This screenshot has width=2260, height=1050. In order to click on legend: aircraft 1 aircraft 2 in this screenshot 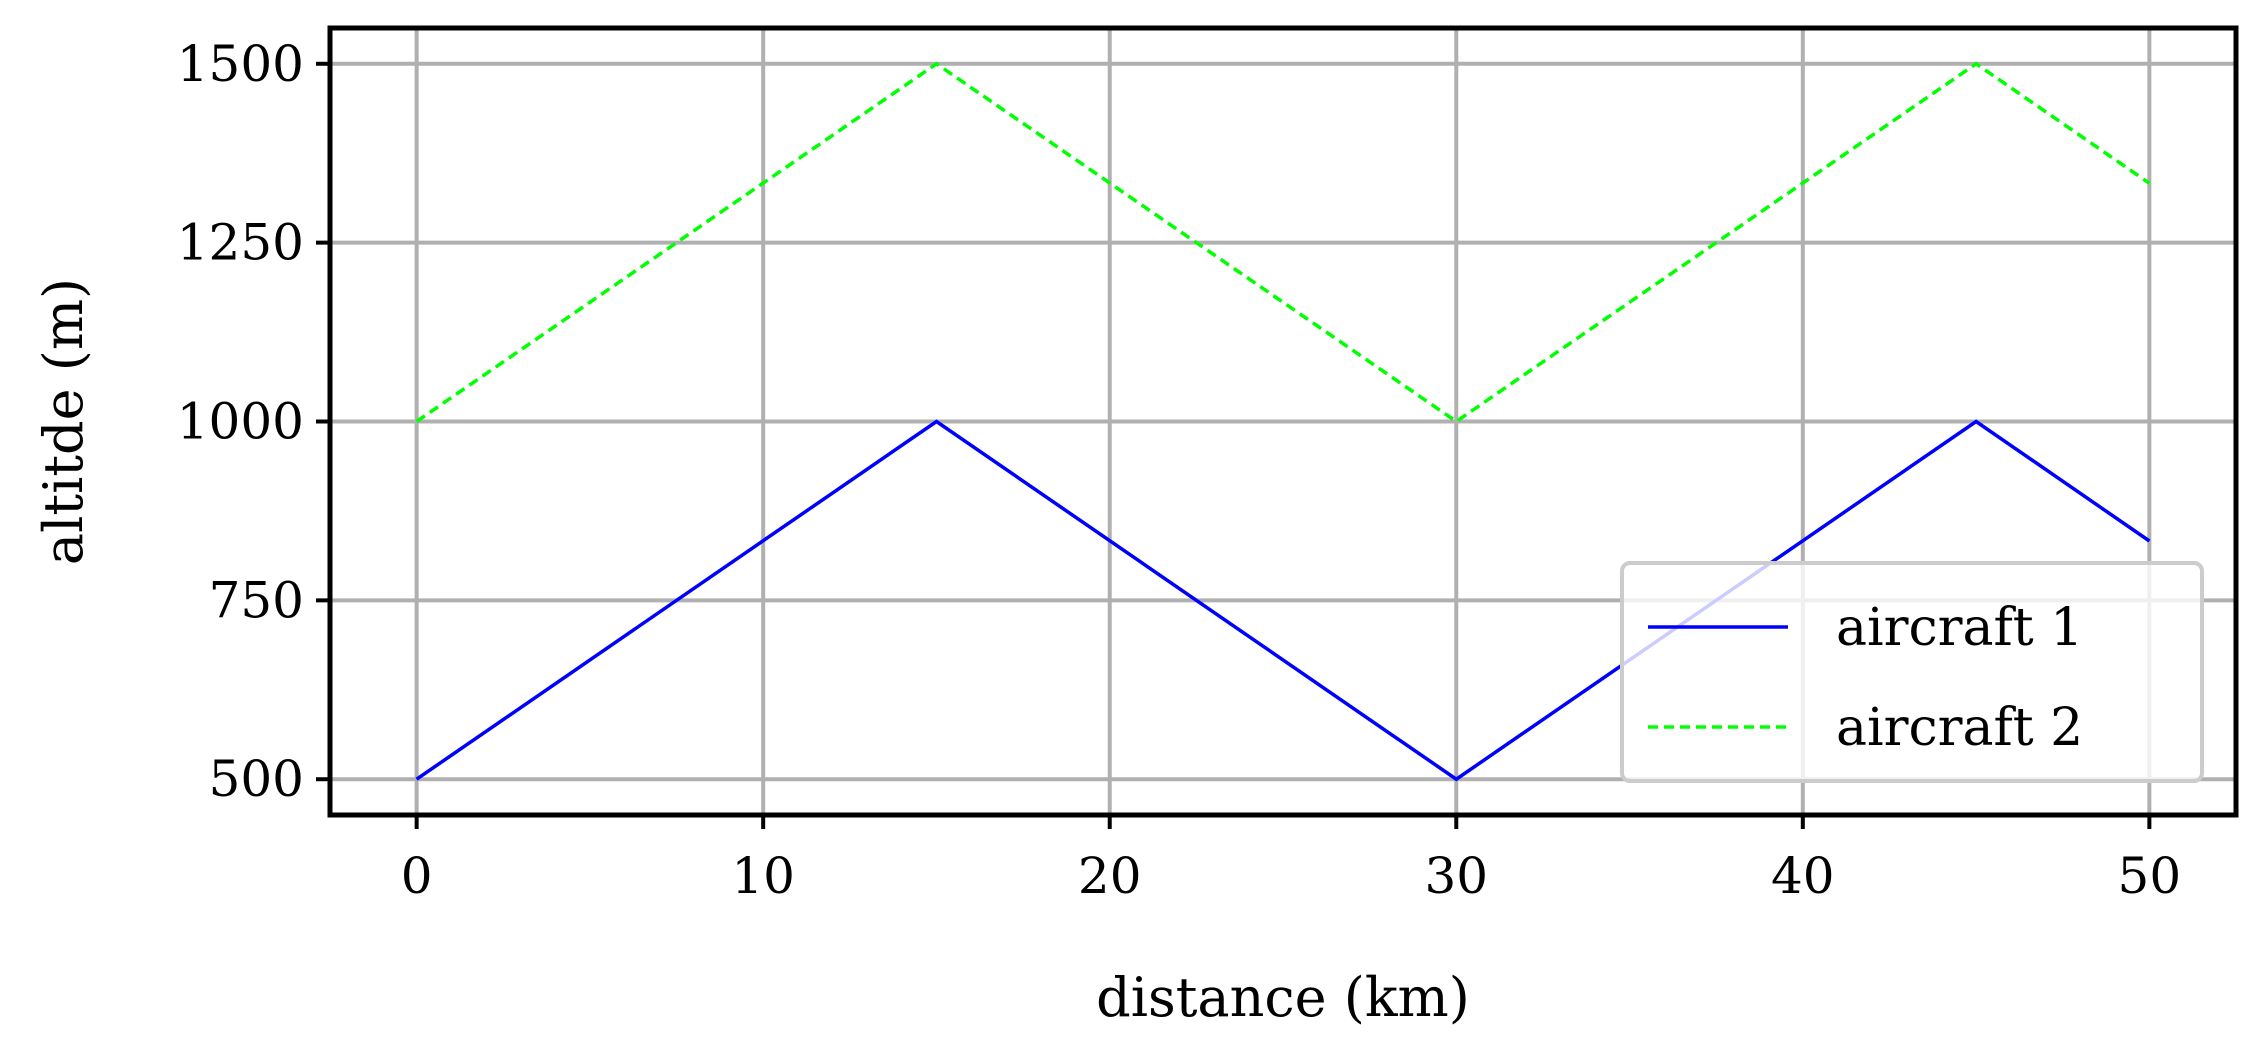, I will do `click(1912, 672)`.